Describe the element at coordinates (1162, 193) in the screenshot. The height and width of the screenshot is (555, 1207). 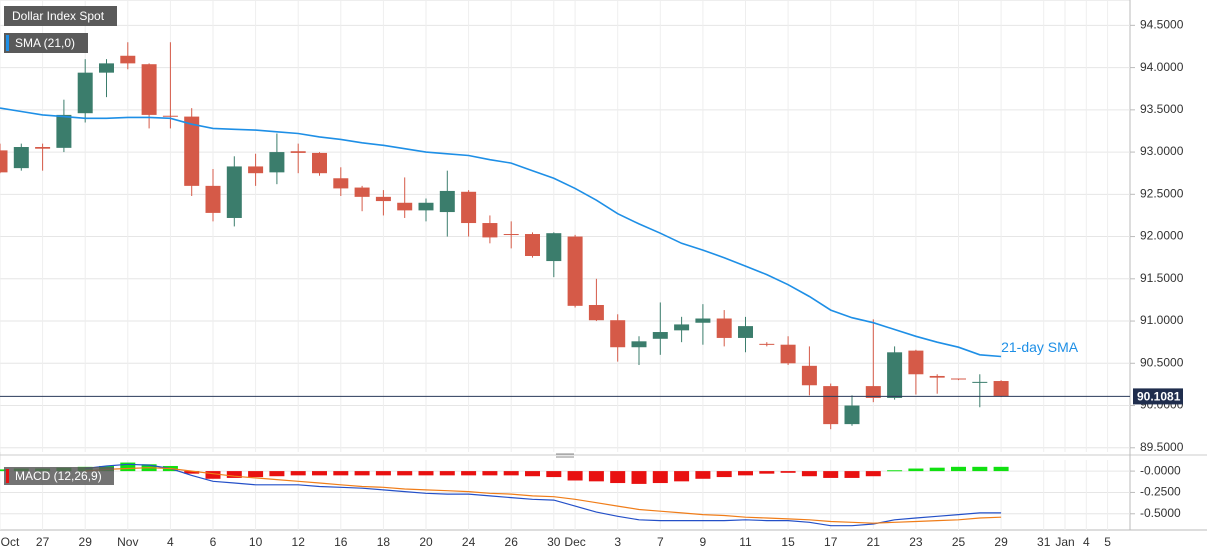
I see `y-tick-label: 92.5000` at that location.